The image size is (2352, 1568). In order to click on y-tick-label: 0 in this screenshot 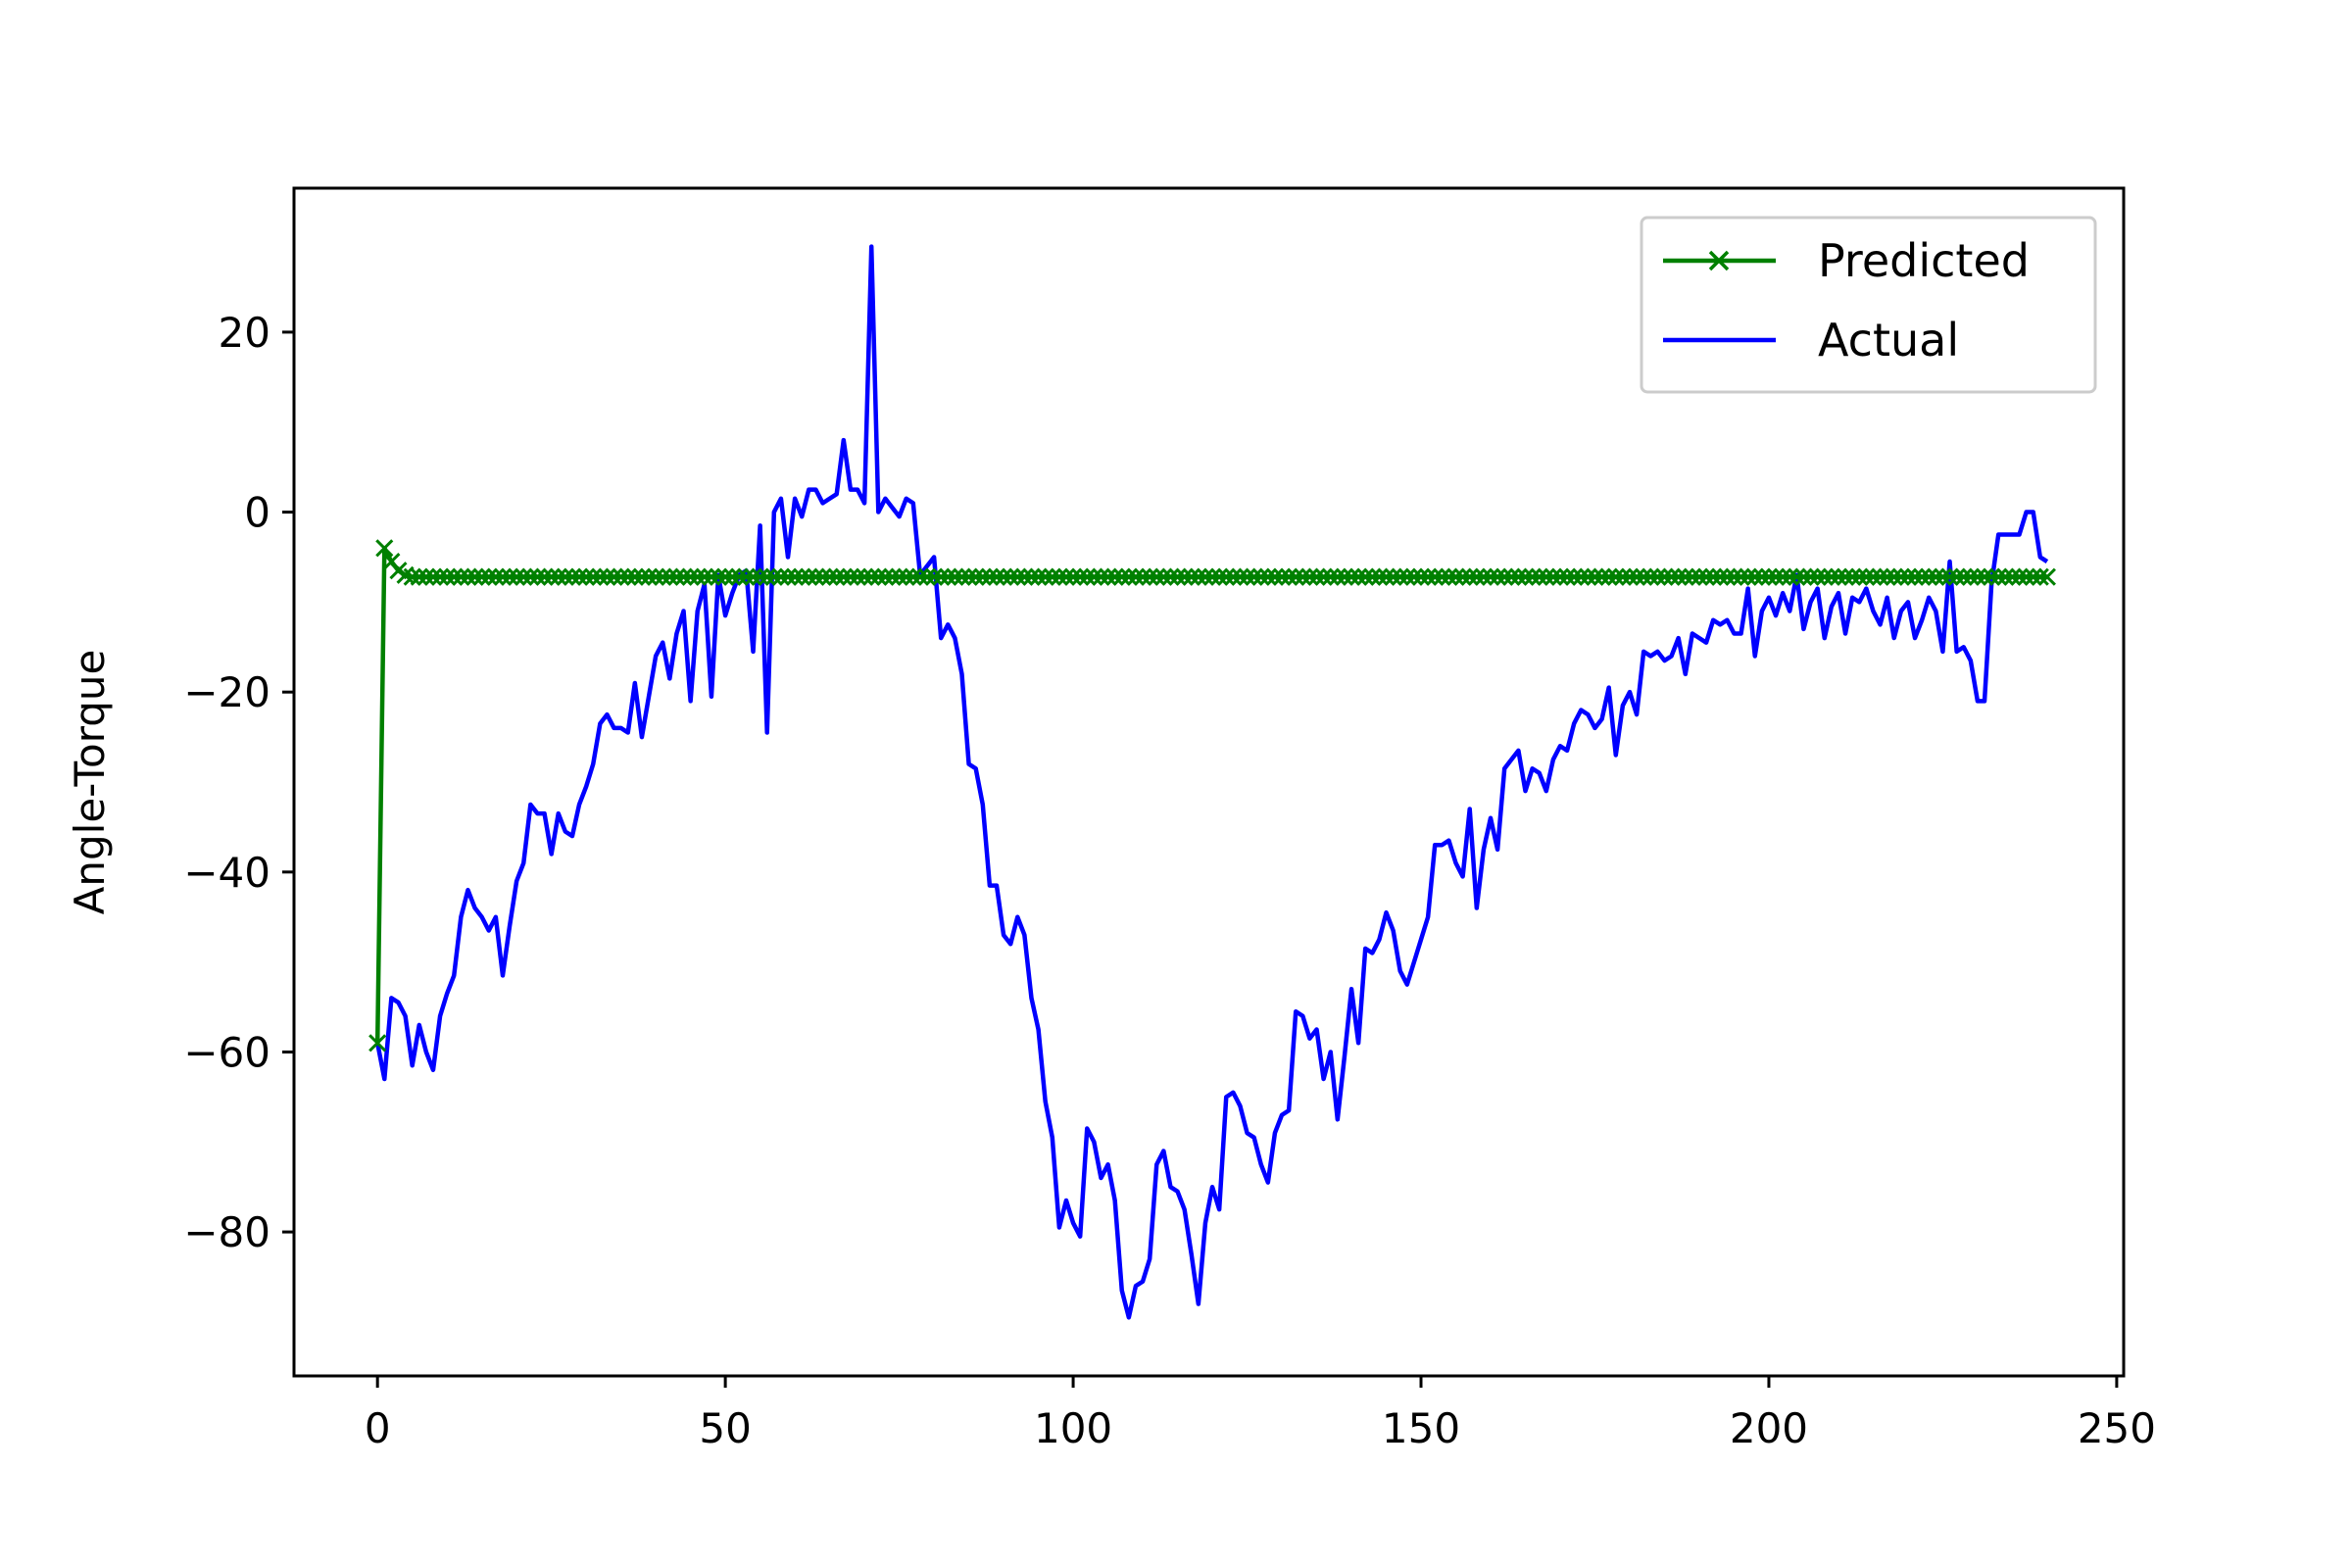, I will do `click(257, 513)`.